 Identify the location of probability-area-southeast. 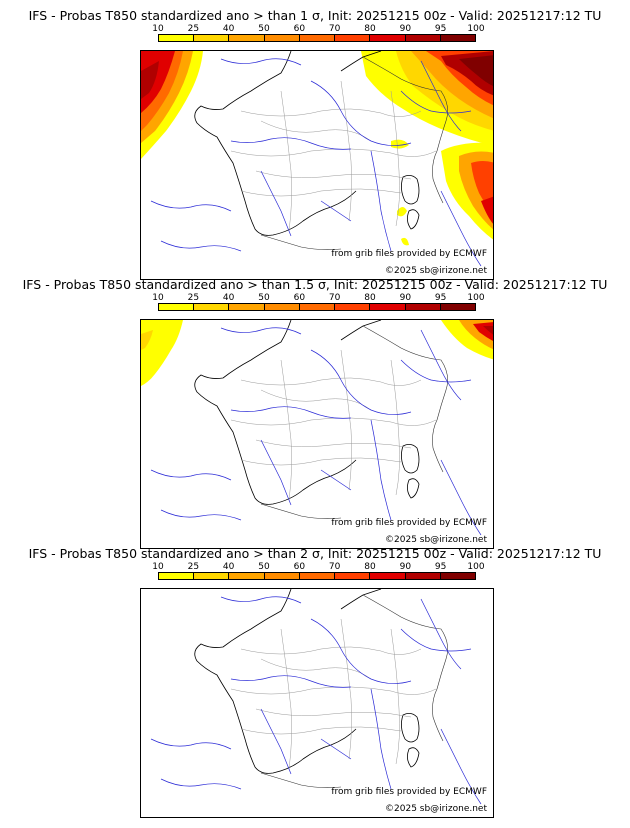
(442, 192).